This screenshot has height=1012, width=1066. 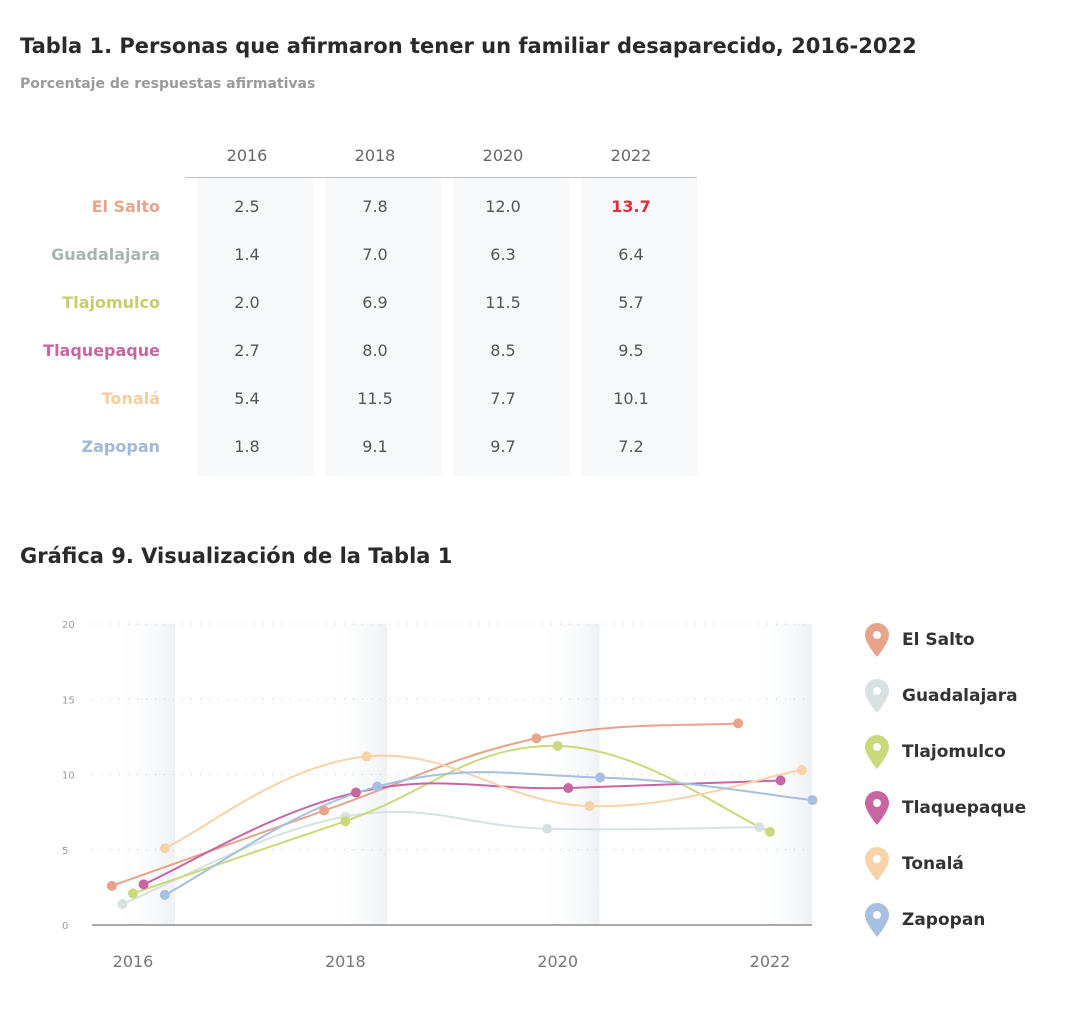 What do you see at coordinates (503, 350) in the screenshot?
I see `table-cell: 8.5` at bounding box center [503, 350].